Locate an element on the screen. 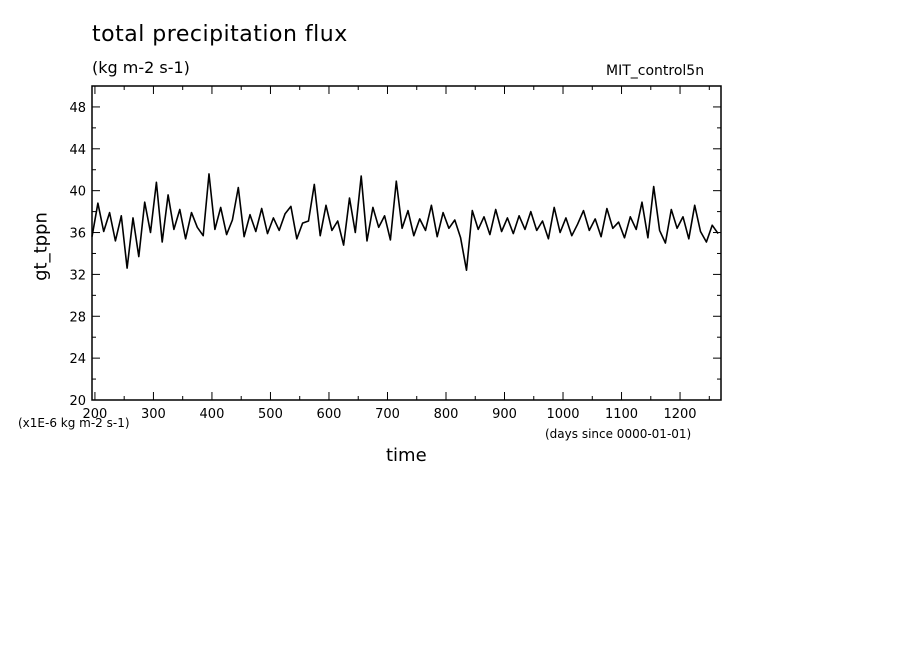 The height and width of the screenshot is (654, 904). chart-units: (kg m-2 s-1) is located at coordinates (141, 67).